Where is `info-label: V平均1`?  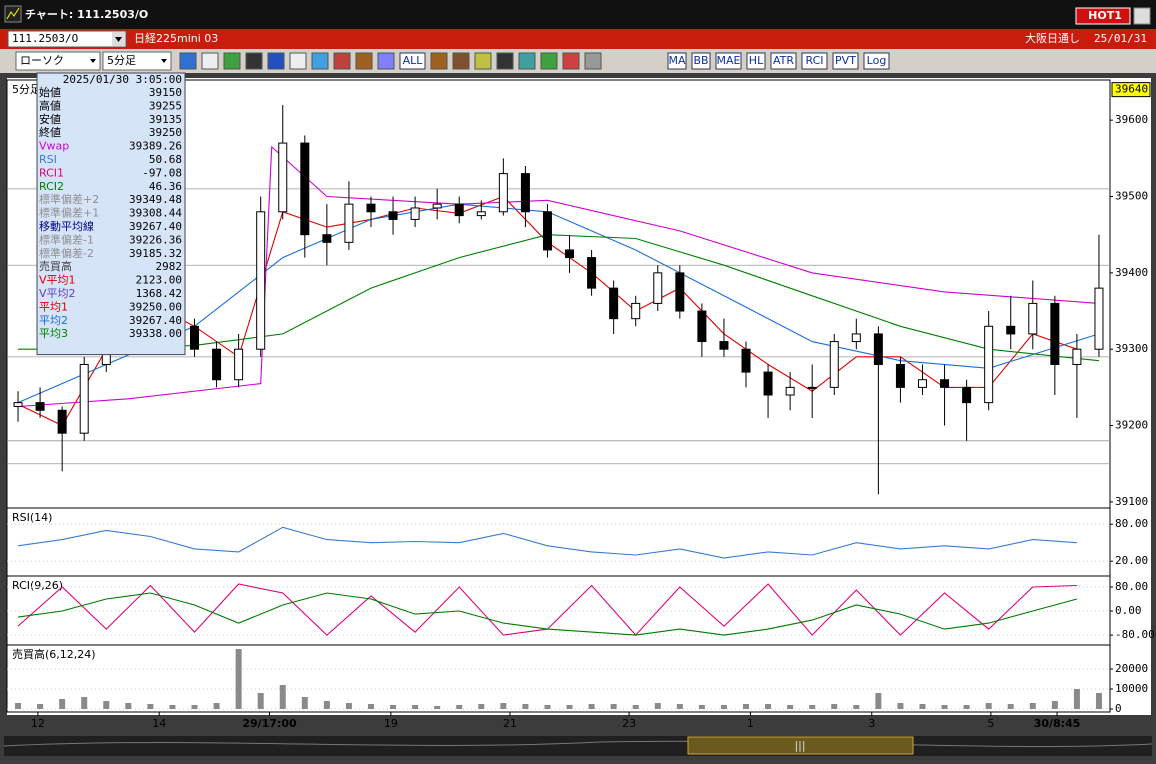
info-label: V平均1 is located at coordinates (57, 280).